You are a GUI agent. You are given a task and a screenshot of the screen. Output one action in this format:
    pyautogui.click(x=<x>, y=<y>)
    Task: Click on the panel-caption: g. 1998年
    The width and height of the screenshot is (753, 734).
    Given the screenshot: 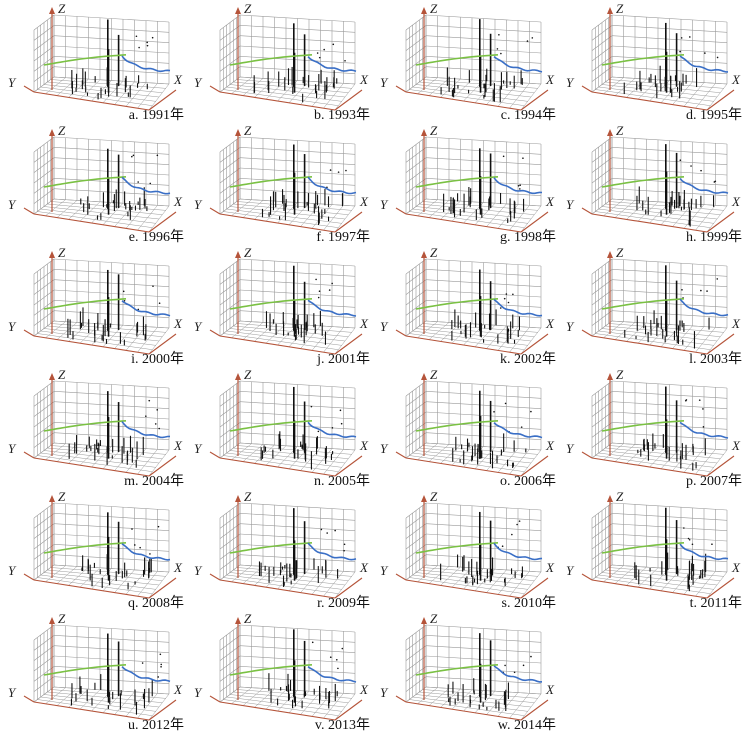 What is the action you would take?
    pyautogui.click(x=528, y=237)
    